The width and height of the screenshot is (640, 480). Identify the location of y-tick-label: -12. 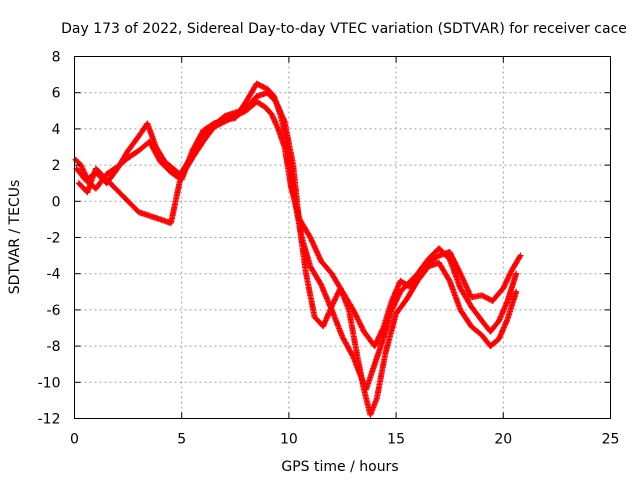
(49, 420).